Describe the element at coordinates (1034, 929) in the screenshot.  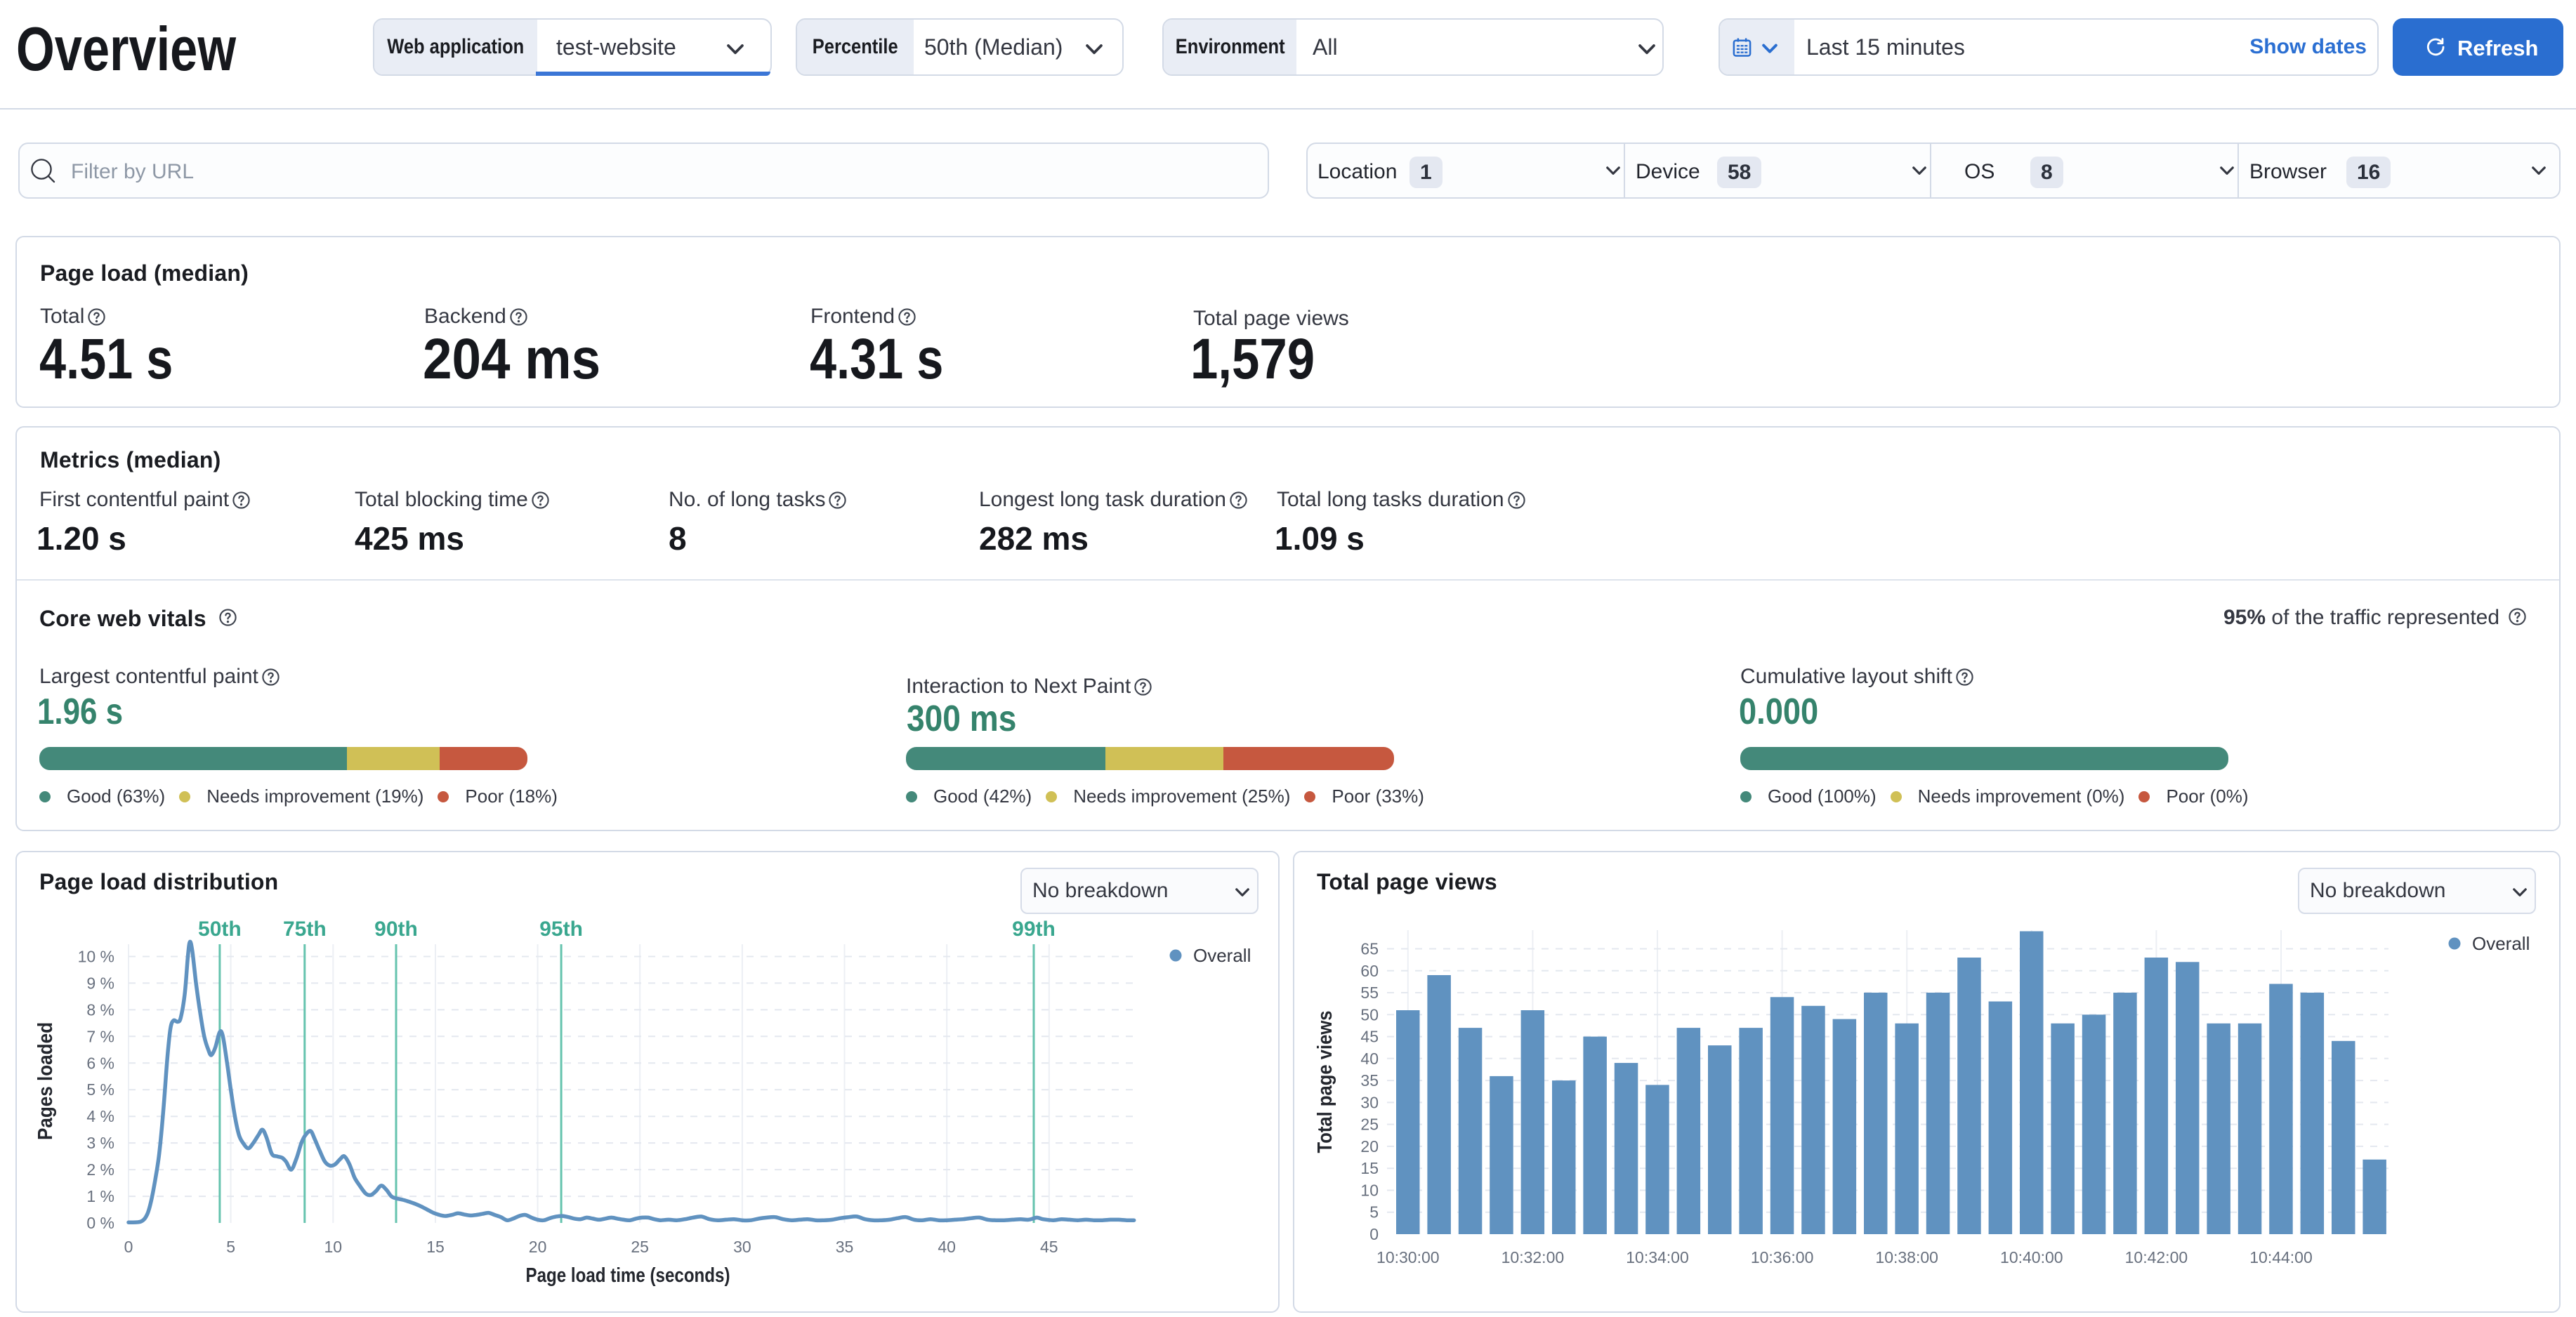
I see `svg-text: 99th` at that location.